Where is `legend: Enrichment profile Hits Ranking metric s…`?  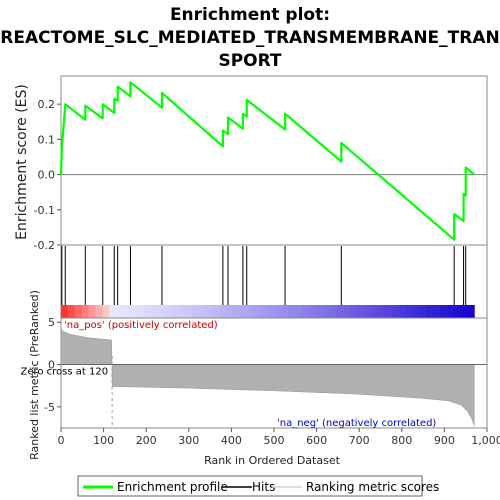 legend: Enrichment profile Hits Ranking metric s… is located at coordinates (258, 486).